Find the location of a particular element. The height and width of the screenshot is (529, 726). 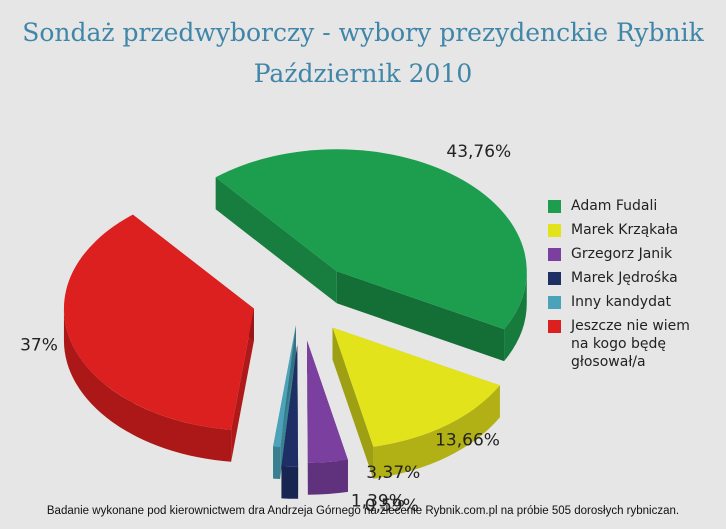

legend-item-5: Inny kandydat is located at coordinates (619, 302).